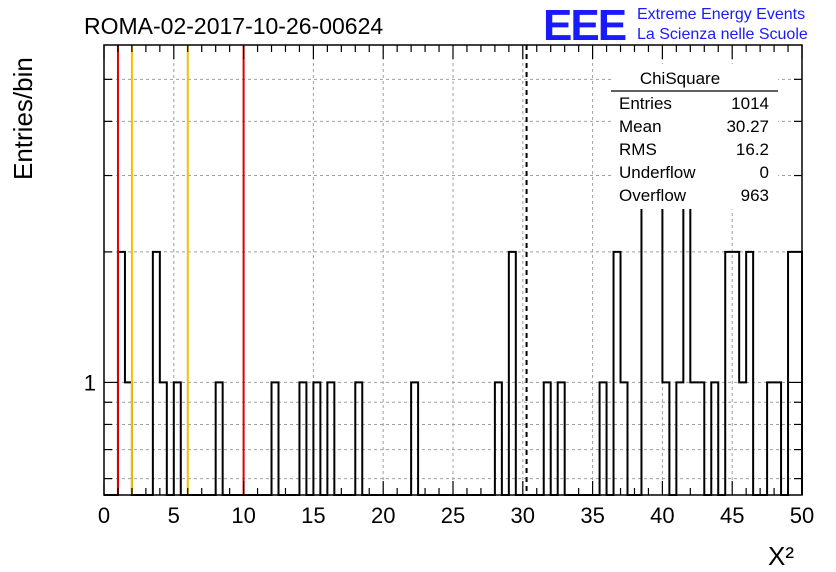 The width and height of the screenshot is (836, 572). I want to click on x-tick-label: 30, so click(523, 515).